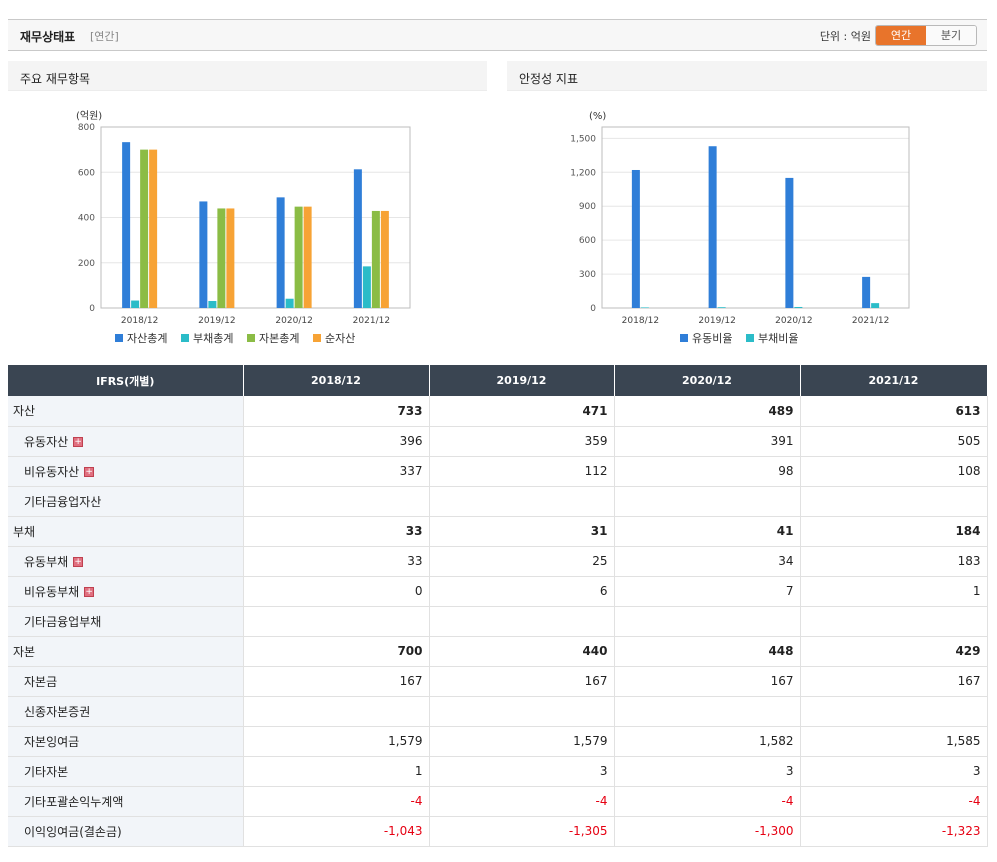  What do you see at coordinates (46, 771) in the screenshot?
I see `row-label-text: 기타자본` at bounding box center [46, 771].